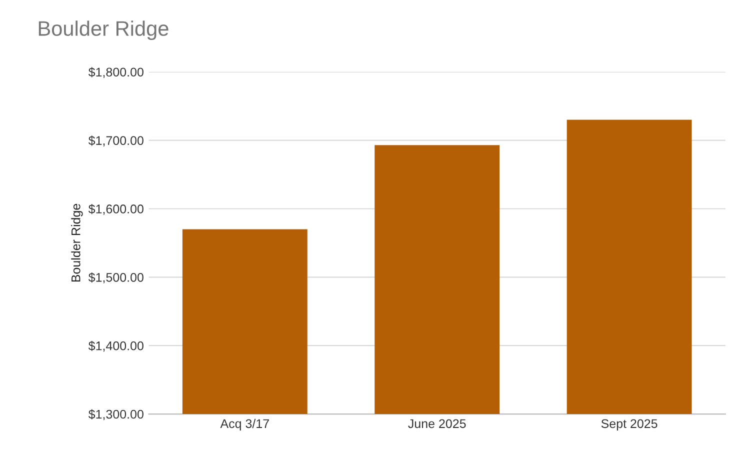 The image size is (744, 458). Describe the element at coordinates (629, 425) in the screenshot. I see `x-tick-label: Sept 2025` at that location.